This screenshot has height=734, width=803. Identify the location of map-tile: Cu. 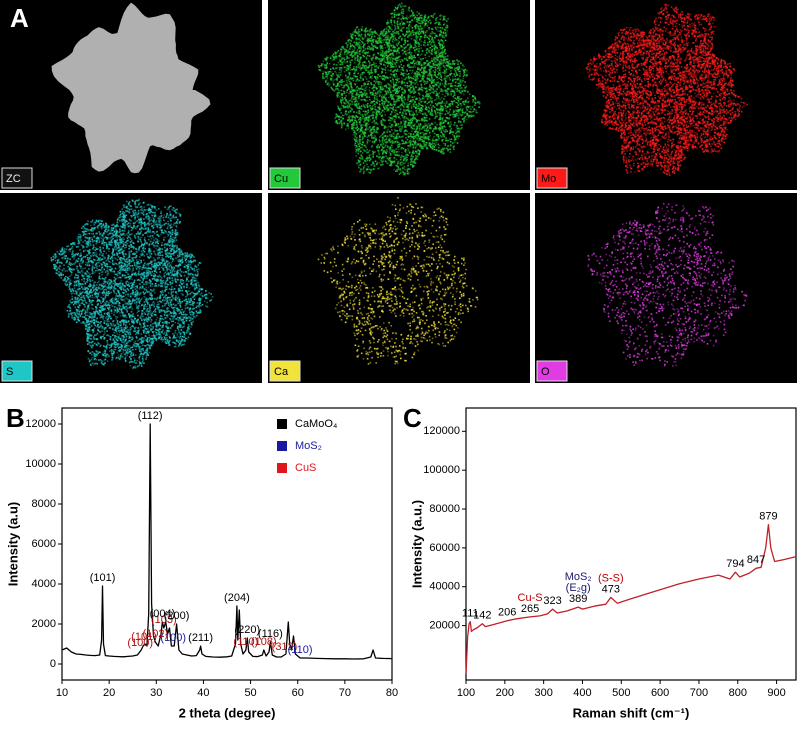
(399, 95).